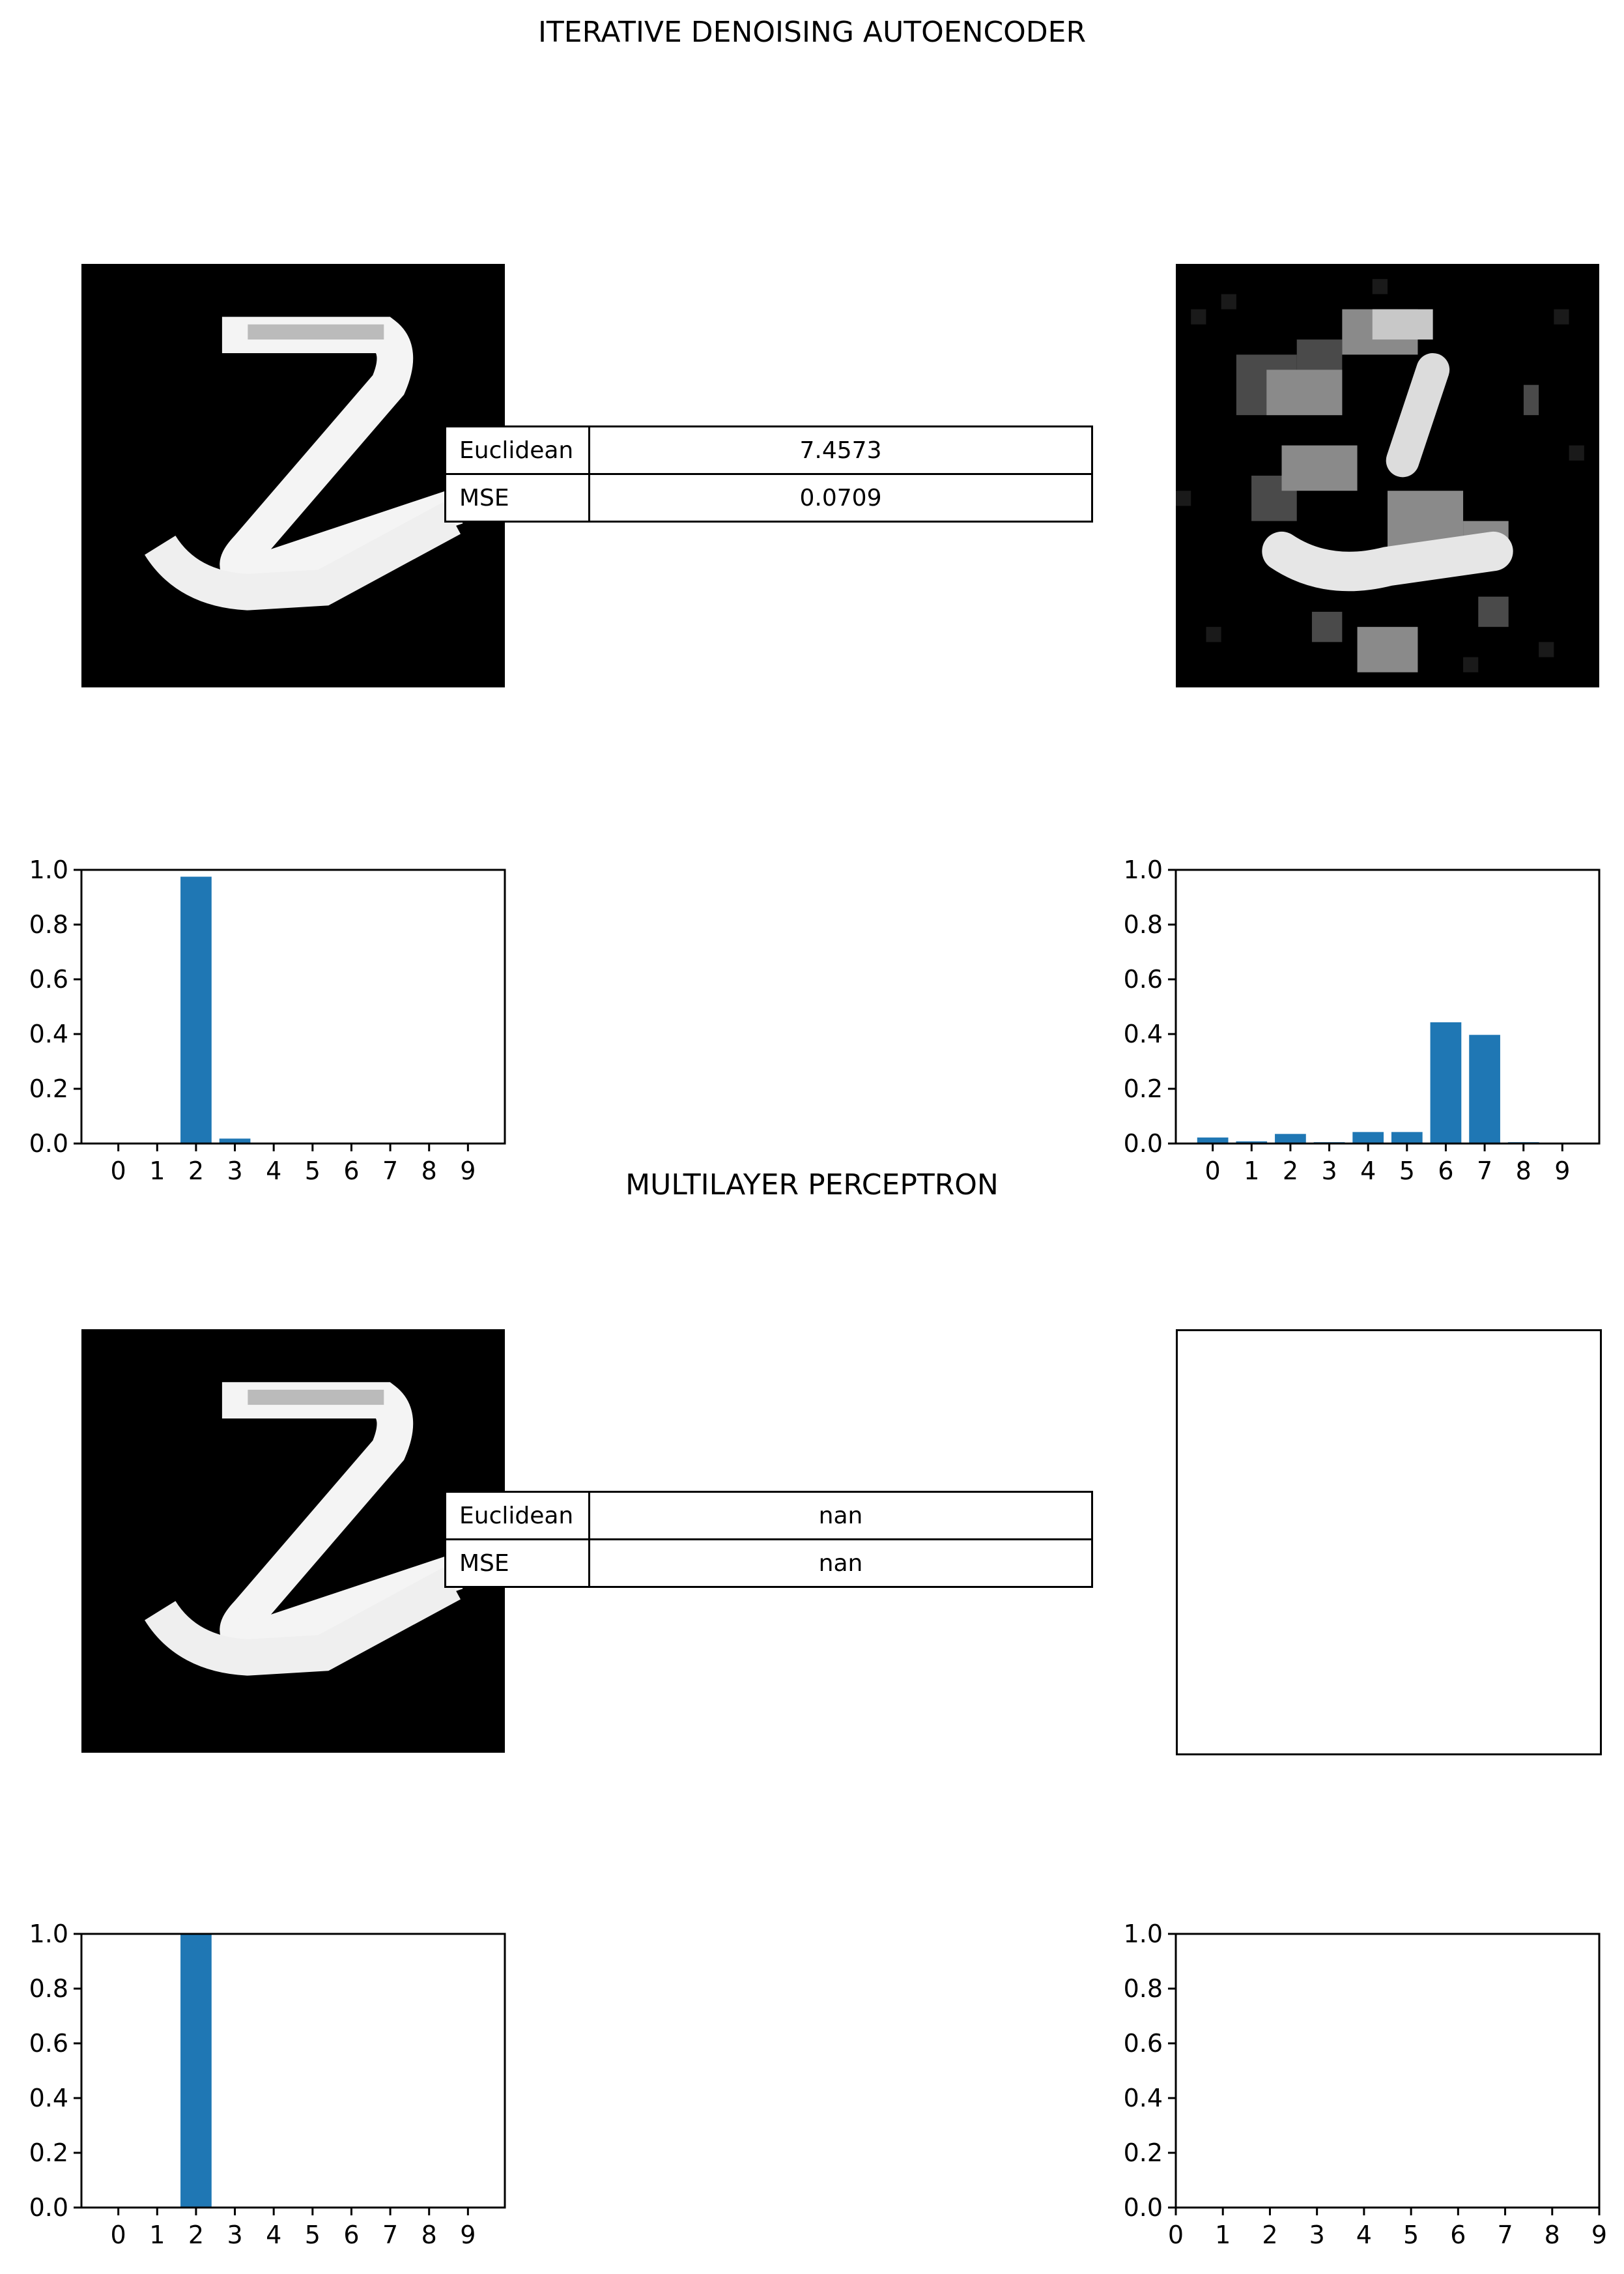 The height and width of the screenshot is (2274, 1624). Describe the element at coordinates (293, 475) in the screenshot. I see `input-digit-image-autoencoder` at that location.